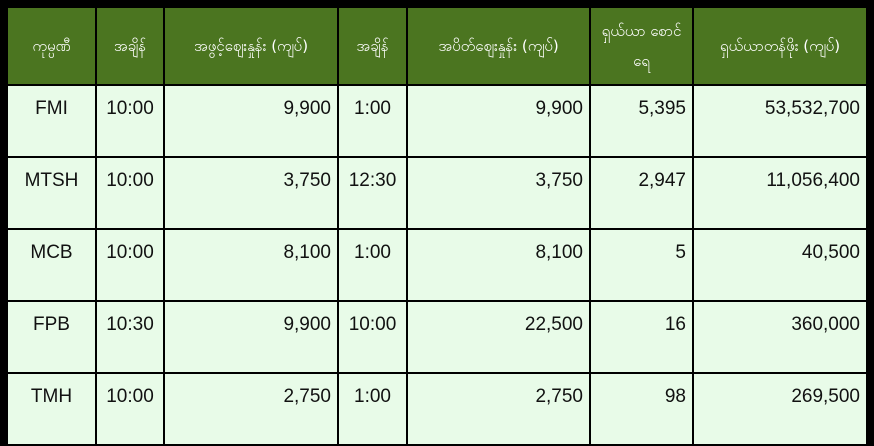 This screenshot has height=446, width=874. Describe the element at coordinates (51, 121) in the screenshot. I see `cell-company: FMI` at that location.